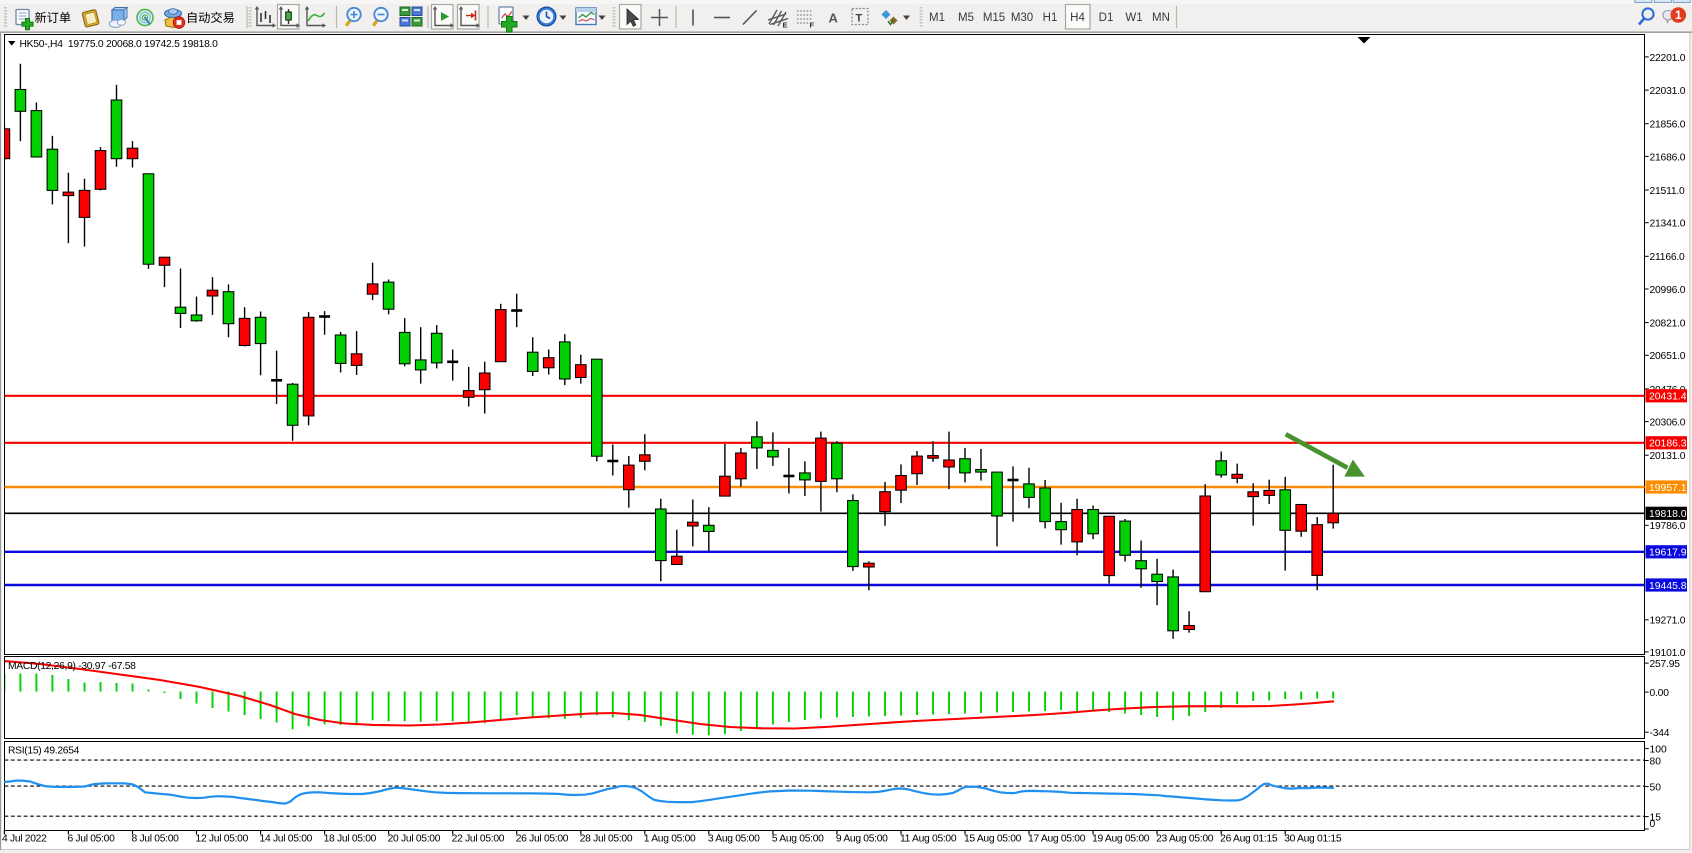 This screenshot has height=853, width=1692. I want to click on svg-text: 1, so click(1678, 15).